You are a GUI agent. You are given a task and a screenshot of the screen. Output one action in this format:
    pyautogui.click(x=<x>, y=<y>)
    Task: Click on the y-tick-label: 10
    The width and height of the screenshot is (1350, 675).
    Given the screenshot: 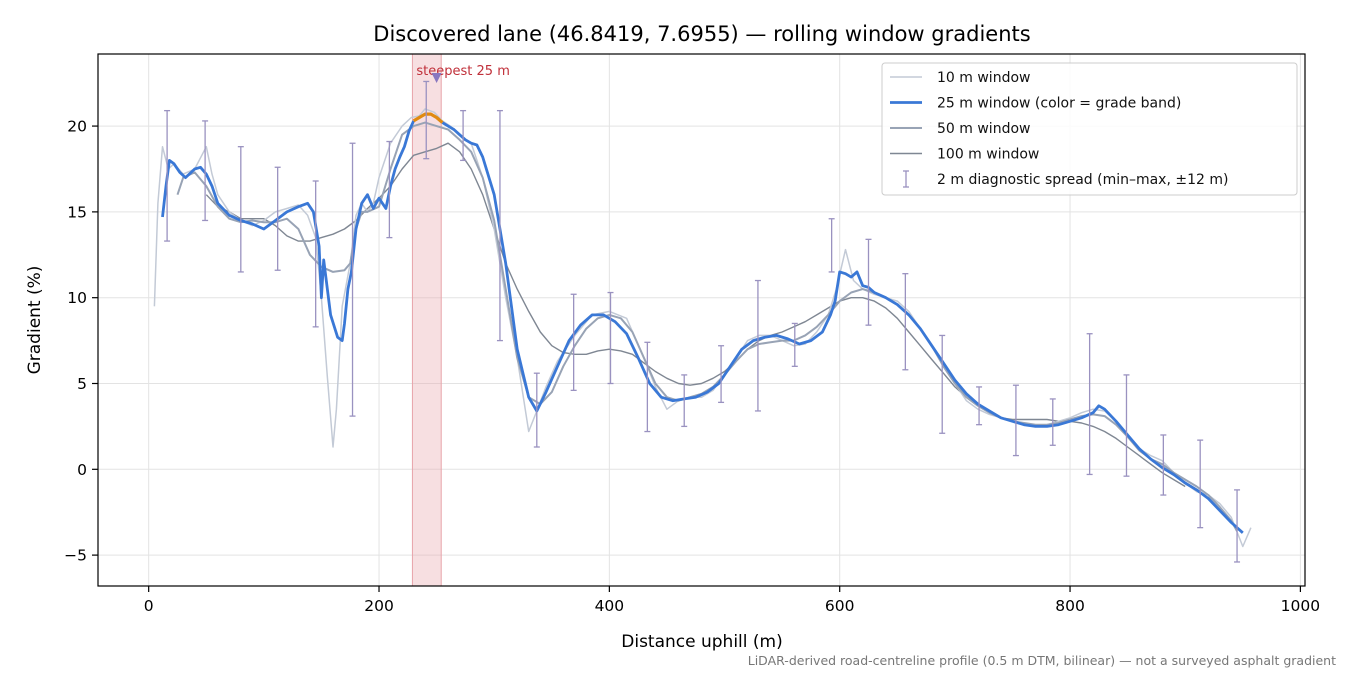 What is the action you would take?
    pyautogui.click(x=77, y=298)
    